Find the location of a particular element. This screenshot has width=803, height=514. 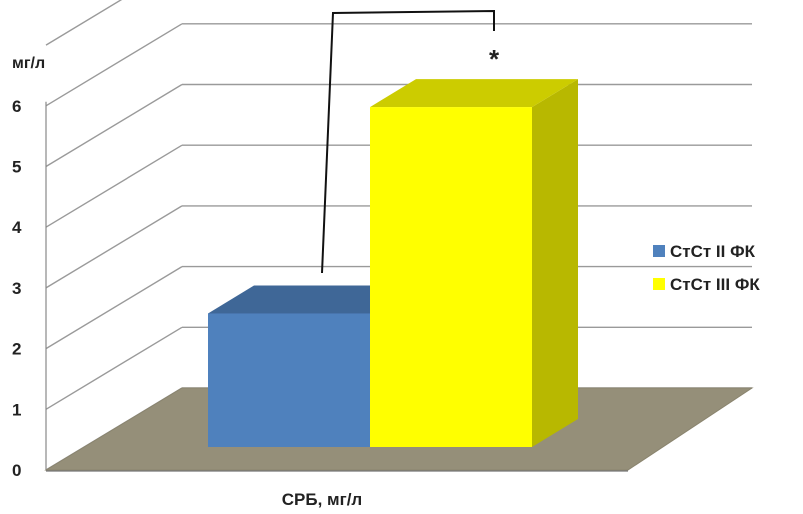

y-axis-unit-label: мг/л is located at coordinates (28, 63).